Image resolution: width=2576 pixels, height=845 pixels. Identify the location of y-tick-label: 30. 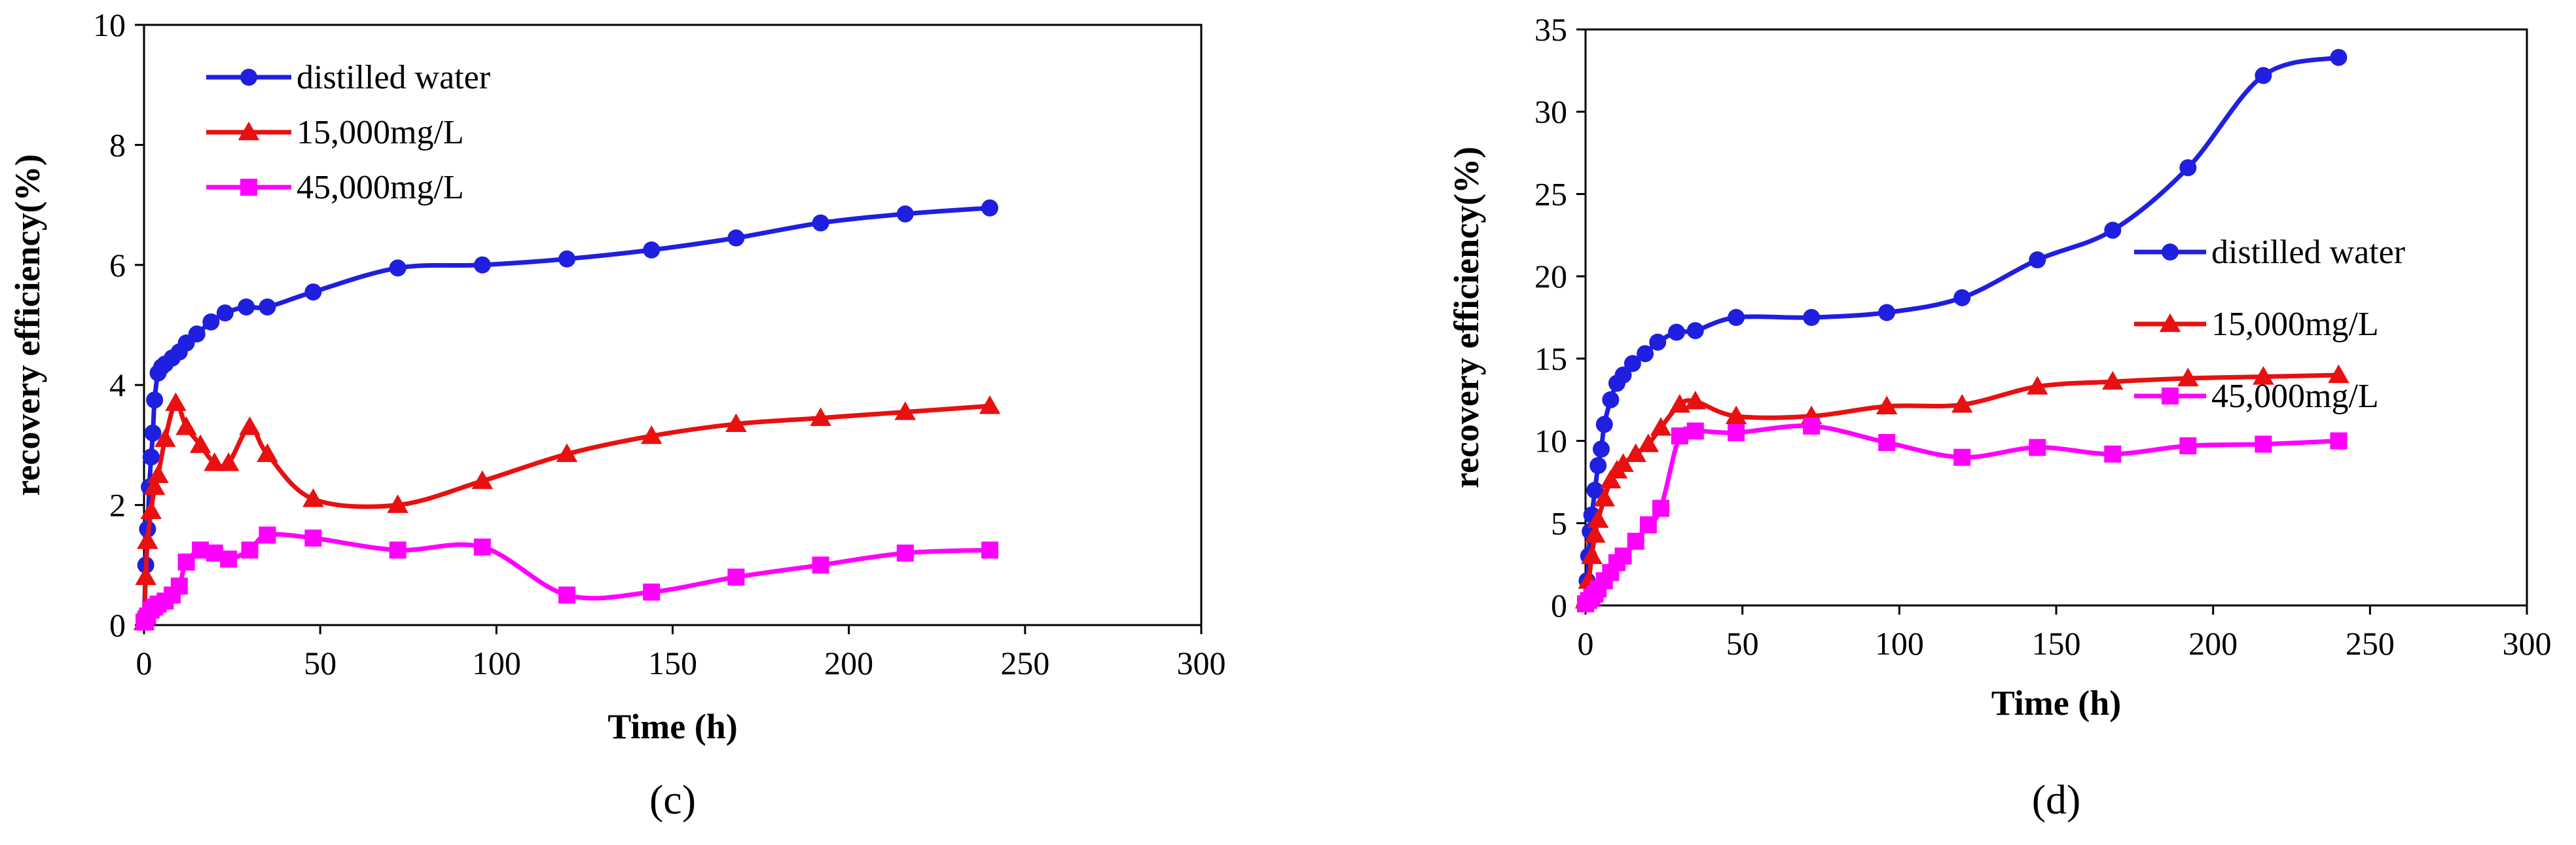
(1550, 112).